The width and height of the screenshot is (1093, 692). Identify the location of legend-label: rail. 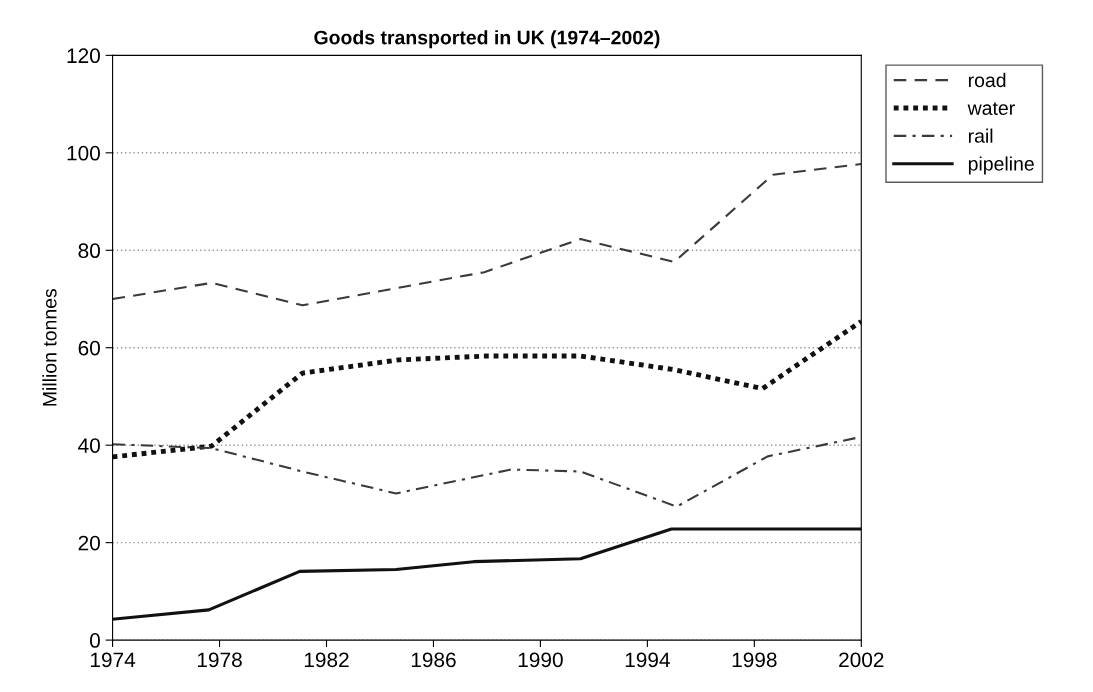
(980, 135).